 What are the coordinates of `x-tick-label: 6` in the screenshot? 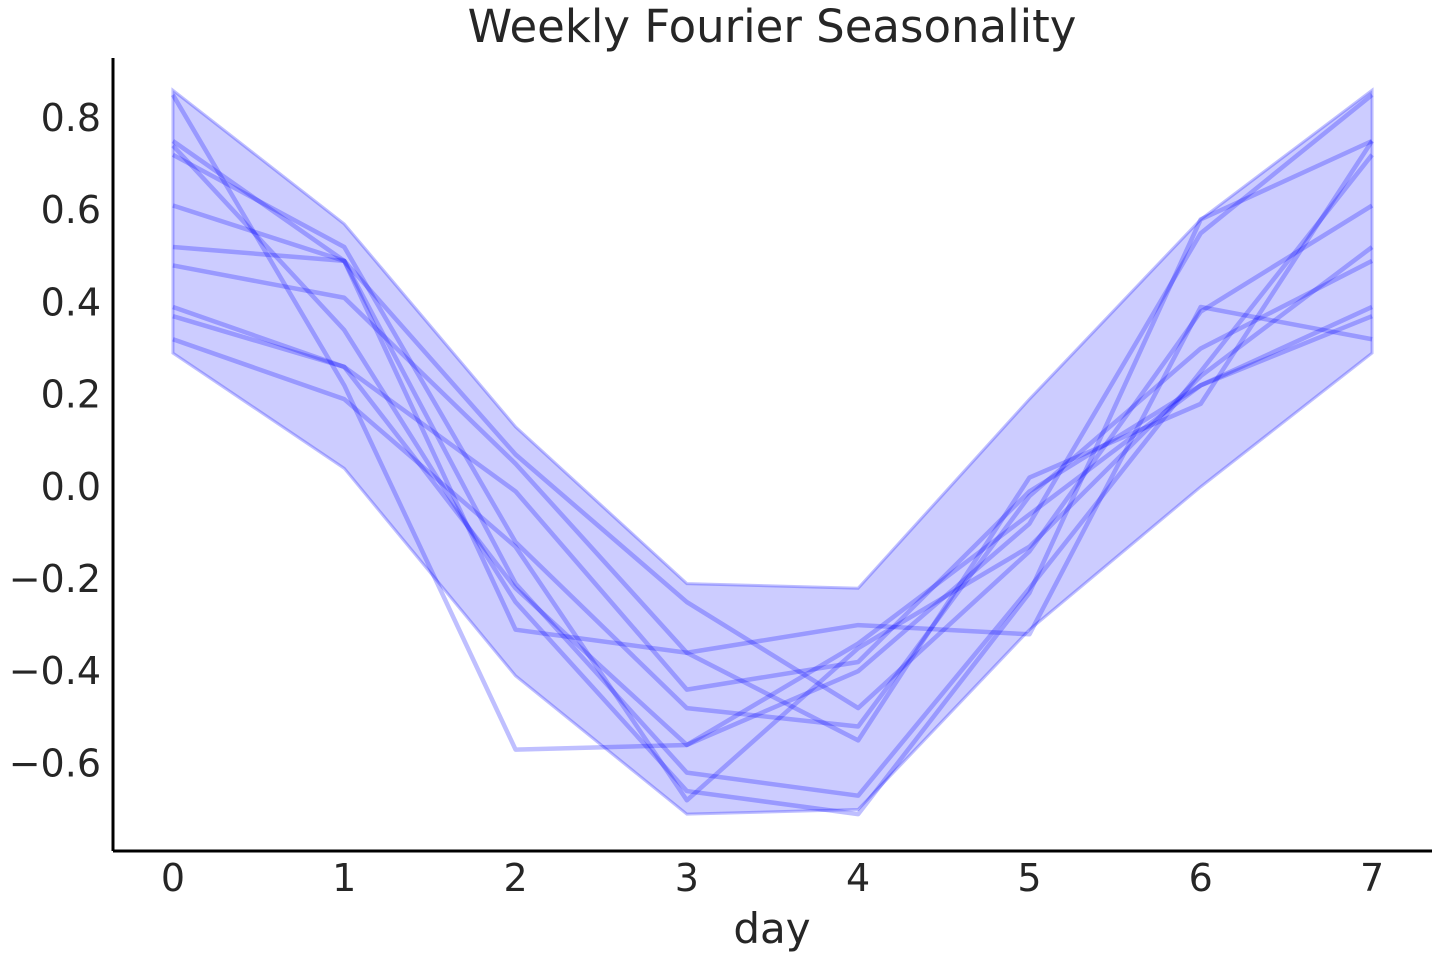 It's located at (1201, 878).